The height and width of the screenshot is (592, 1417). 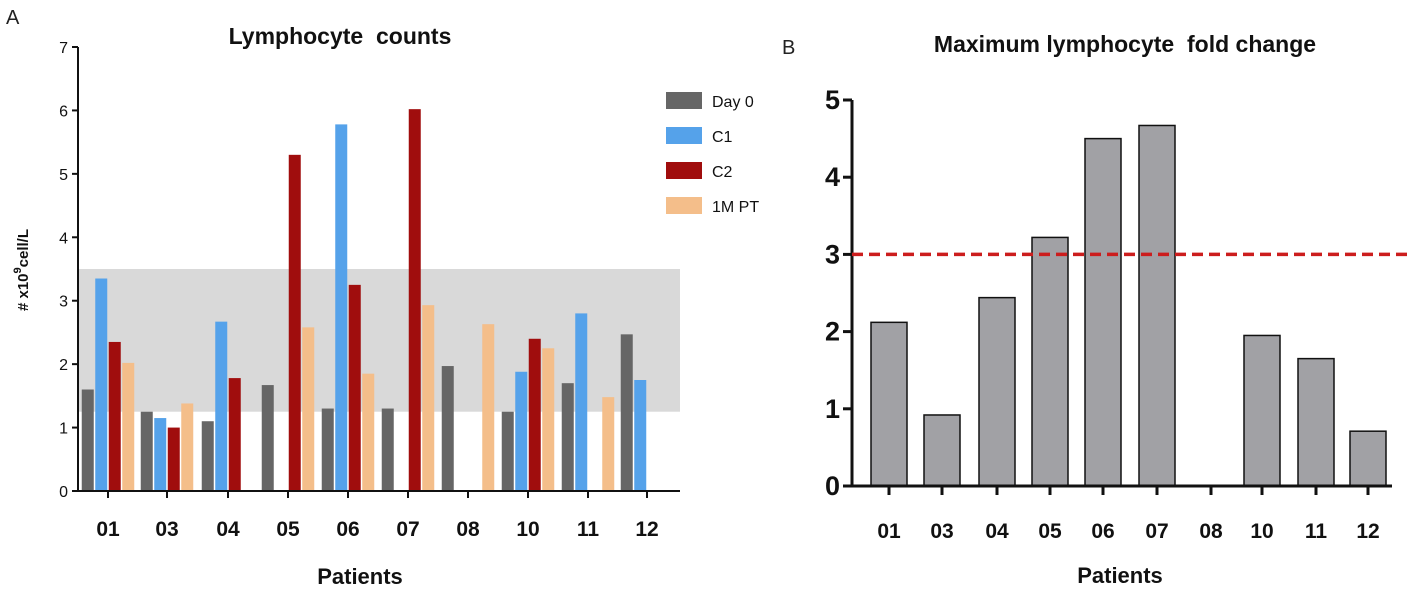 What do you see at coordinates (684, 170) in the screenshot?
I see `legend-swatch-c2` at bounding box center [684, 170].